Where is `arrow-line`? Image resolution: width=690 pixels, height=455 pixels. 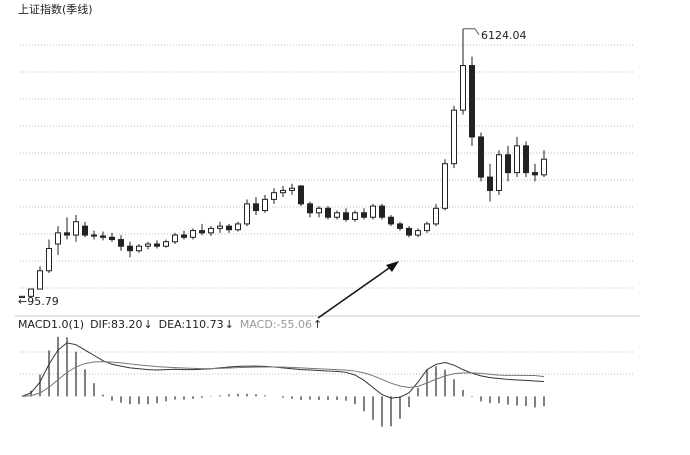
arrow-line is located at coordinates (355, 292).